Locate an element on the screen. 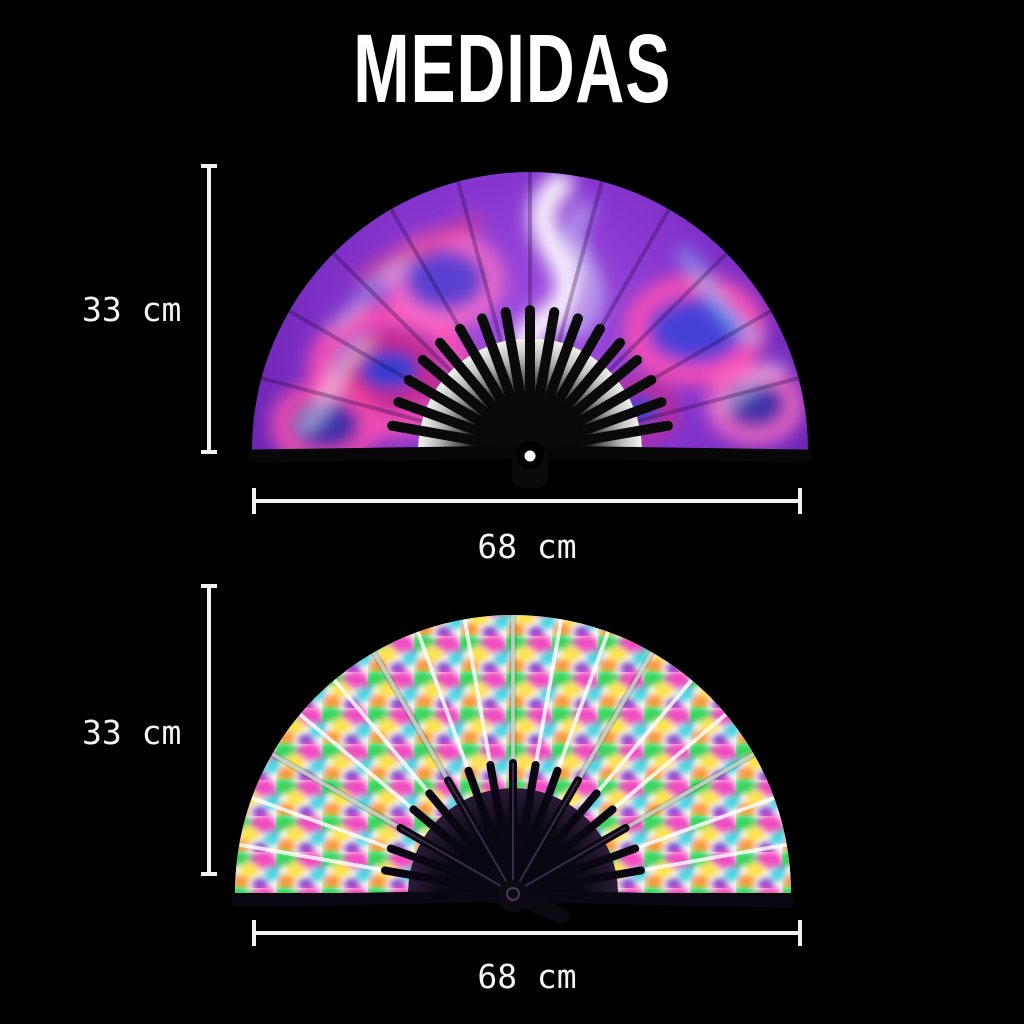 This screenshot has width=1024, height=1024. fan-pivot is located at coordinates (513, 896).